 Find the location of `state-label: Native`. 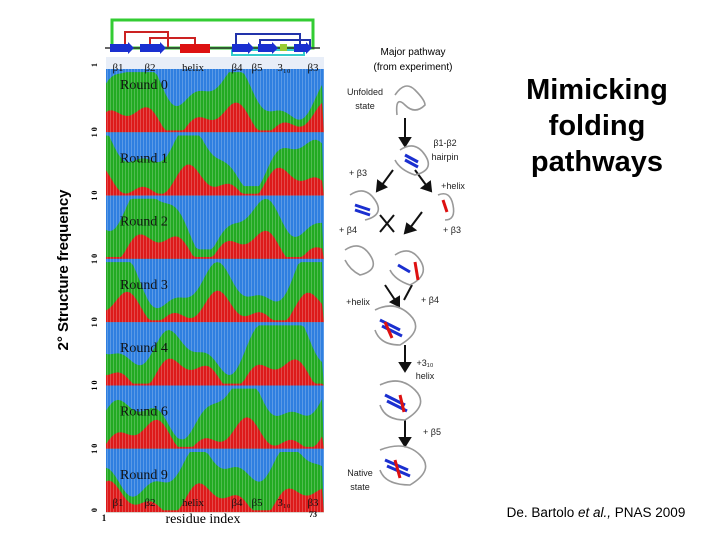

state-label: Native is located at coordinates (360, 473).